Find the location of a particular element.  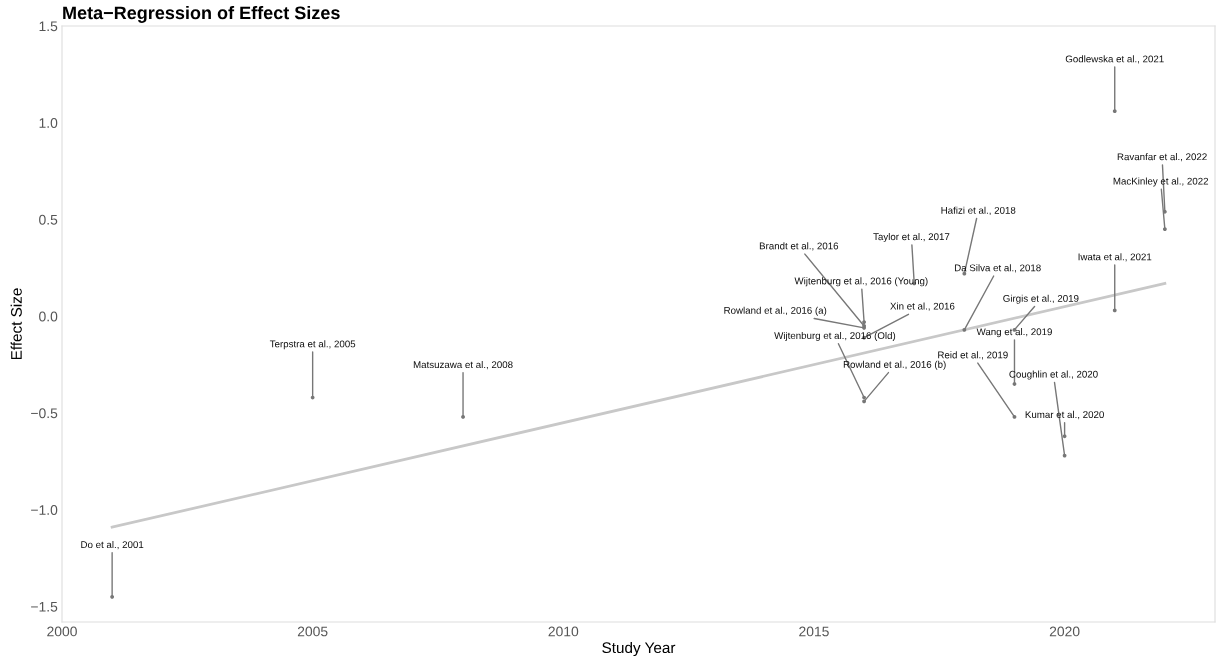

x-tick-label: 2015 is located at coordinates (814, 631).